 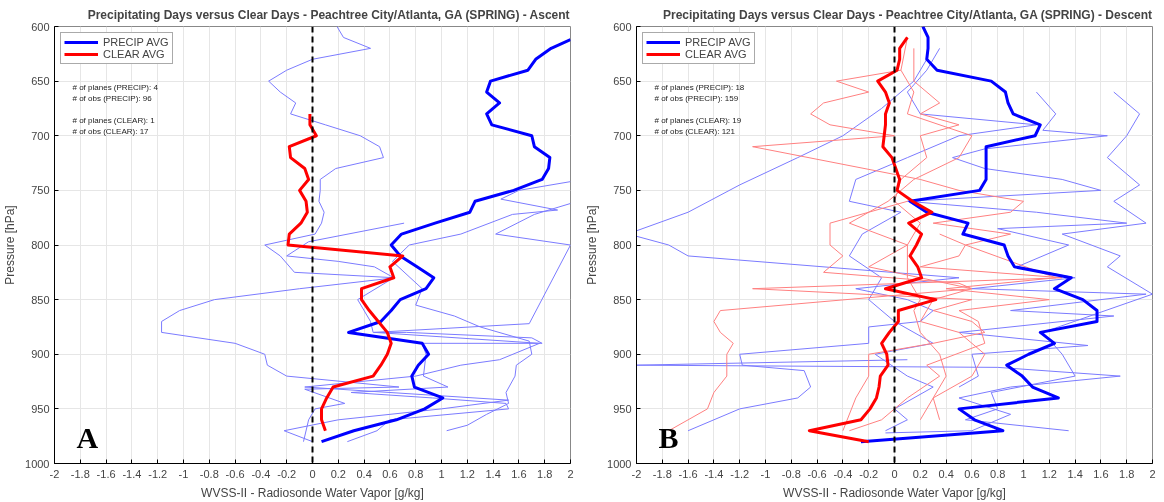 I want to click on annotation: # of obs (PRECIP): 159, so click(x=696, y=98).